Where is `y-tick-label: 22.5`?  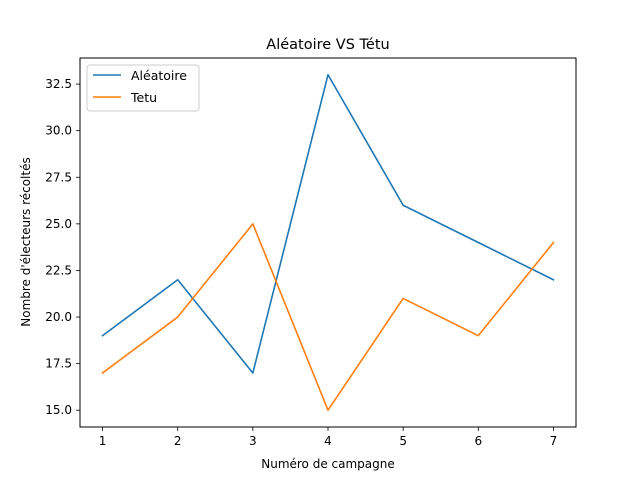
y-tick-label: 22.5 is located at coordinates (58, 270).